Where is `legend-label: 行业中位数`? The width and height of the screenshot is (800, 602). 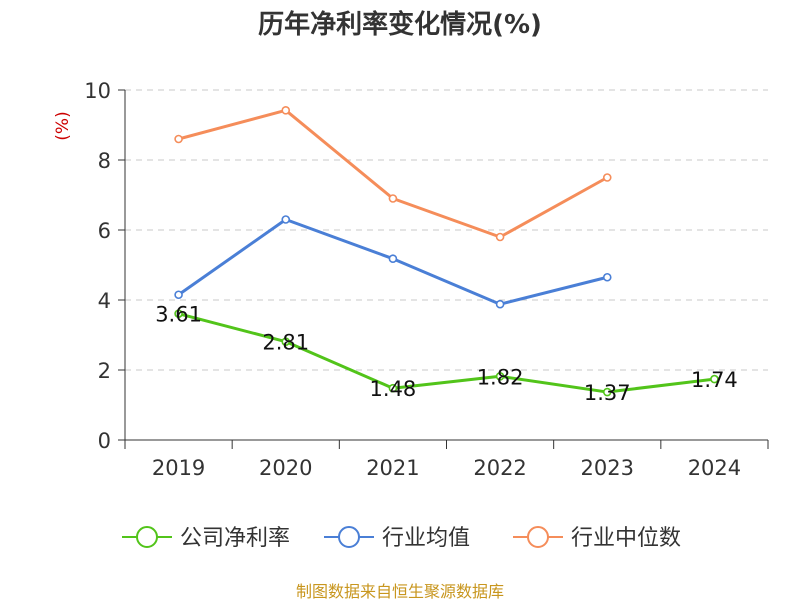
legend-label: 行业中位数 is located at coordinates (626, 538).